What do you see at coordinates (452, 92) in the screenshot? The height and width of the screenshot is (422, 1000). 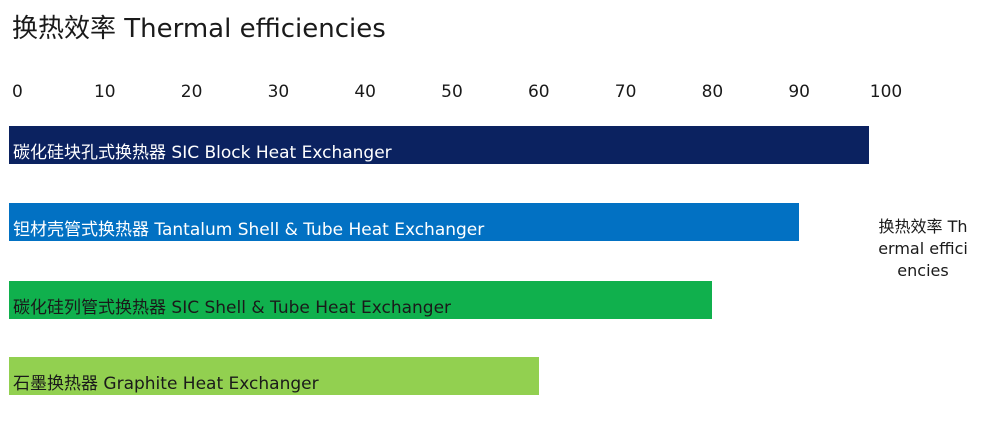 I see `x-tick-label: 50` at bounding box center [452, 92].